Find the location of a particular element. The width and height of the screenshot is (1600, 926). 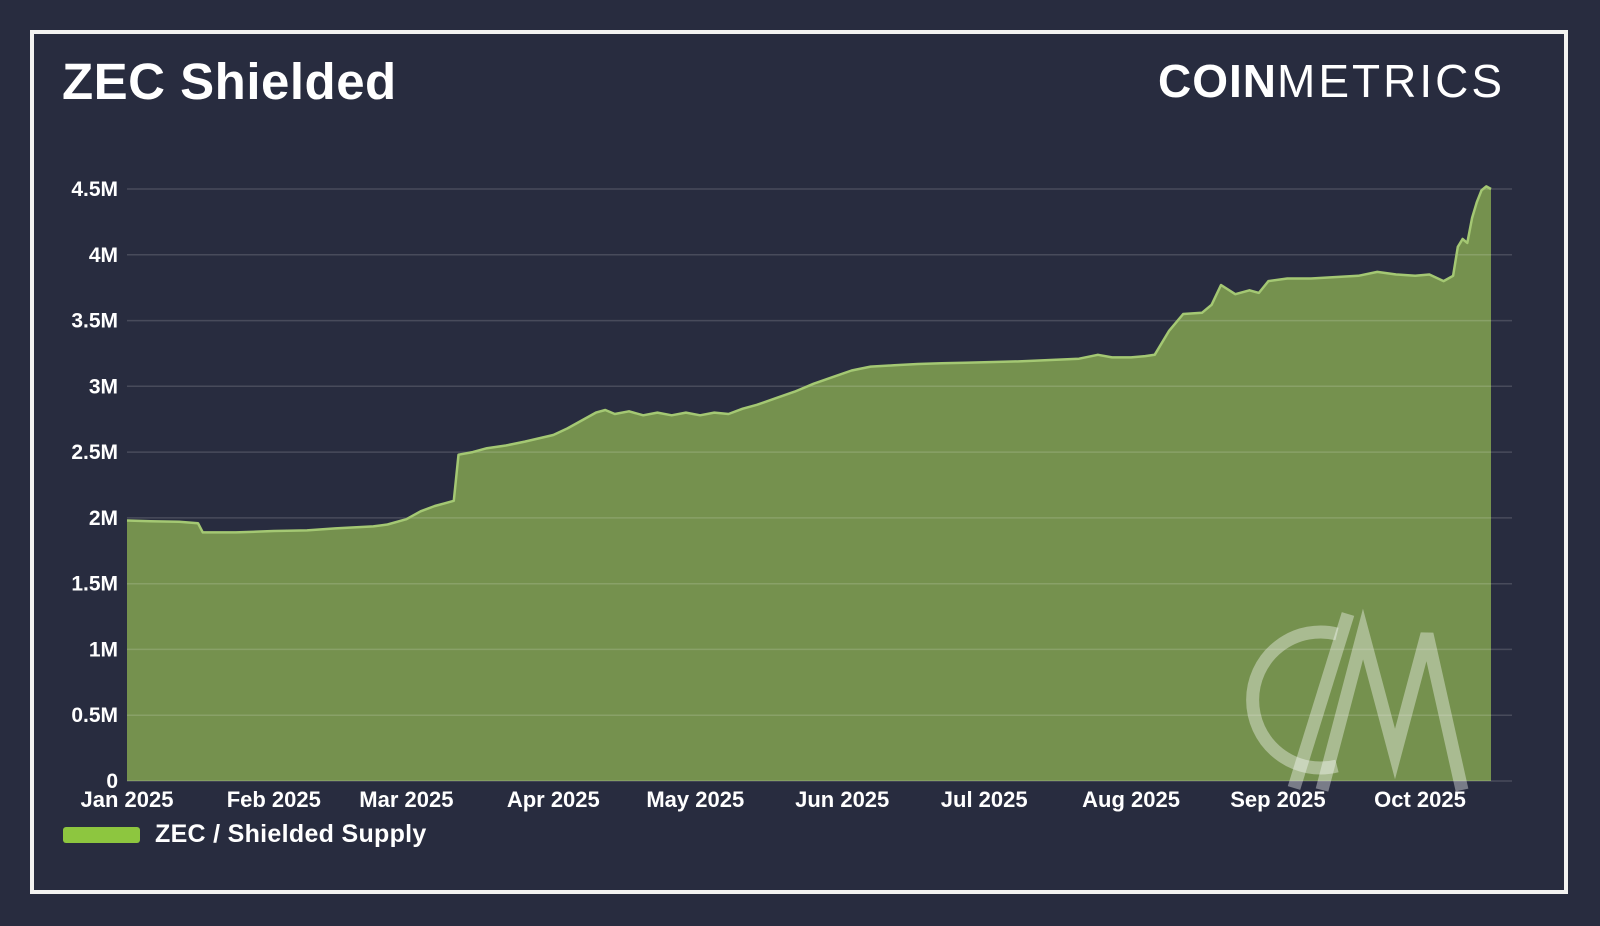

legend: ZEC / Shielded Supply is located at coordinates (245, 834).